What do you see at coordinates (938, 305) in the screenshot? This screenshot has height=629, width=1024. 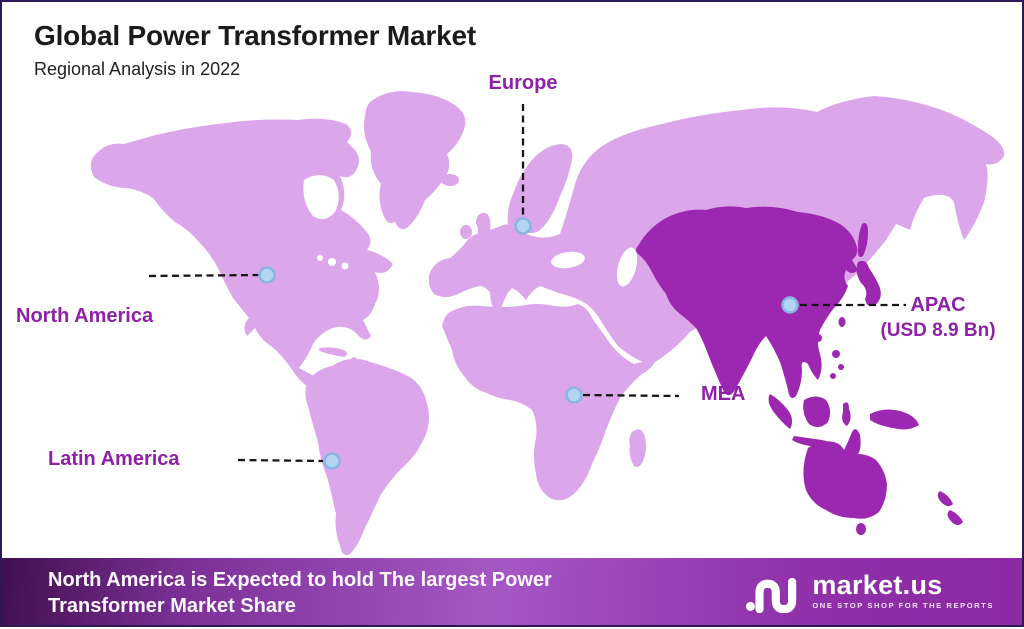 I see `label-apac-name: APAC` at bounding box center [938, 305].